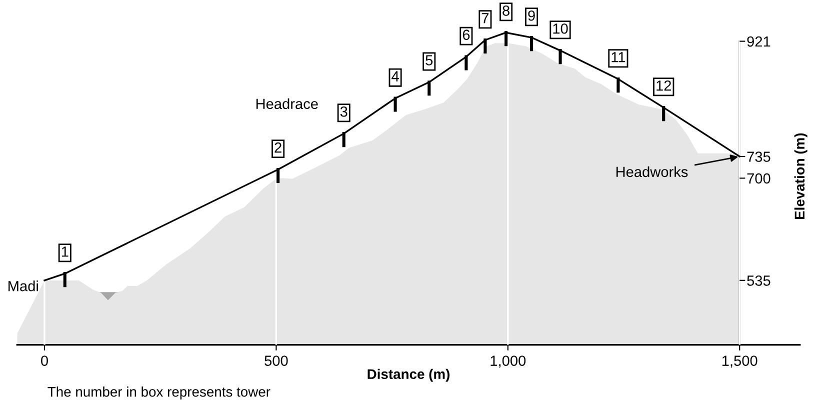  What do you see at coordinates (801, 176) in the screenshot?
I see `y-axis-title: Elevation (m)` at bounding box center [801, 176].